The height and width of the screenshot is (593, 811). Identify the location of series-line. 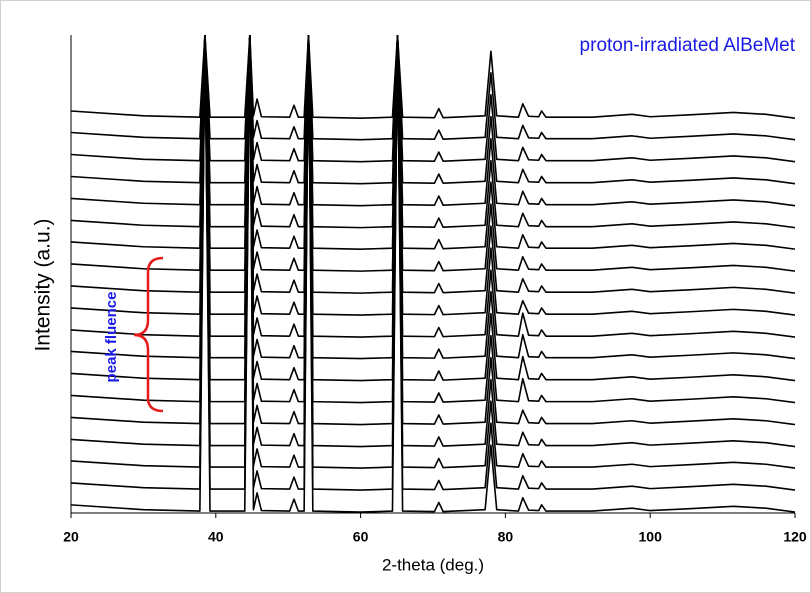
(433, 77).